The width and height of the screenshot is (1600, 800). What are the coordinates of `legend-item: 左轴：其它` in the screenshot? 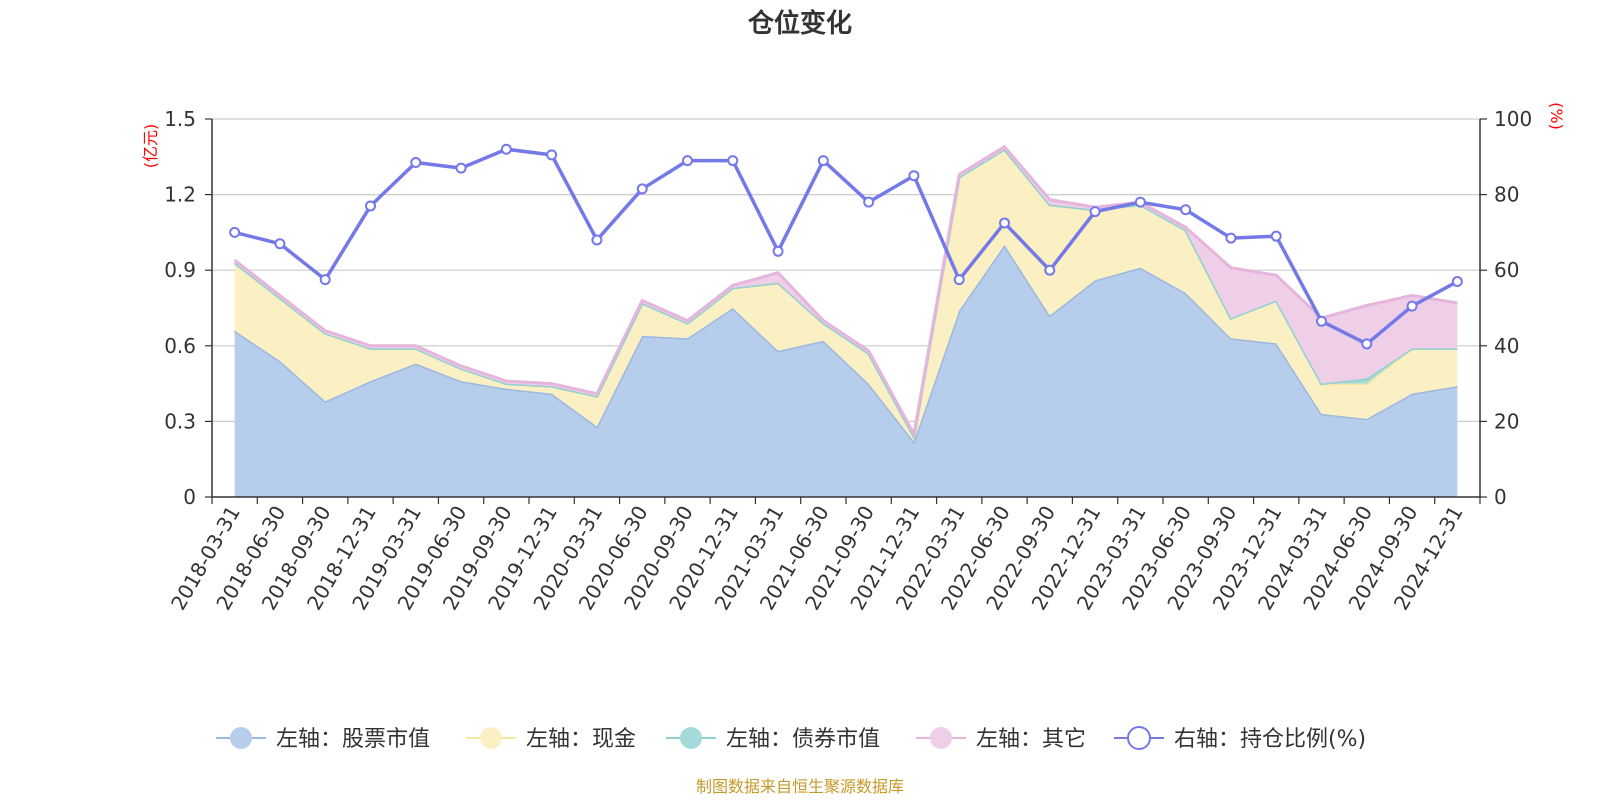 It's located at (1001, 739).